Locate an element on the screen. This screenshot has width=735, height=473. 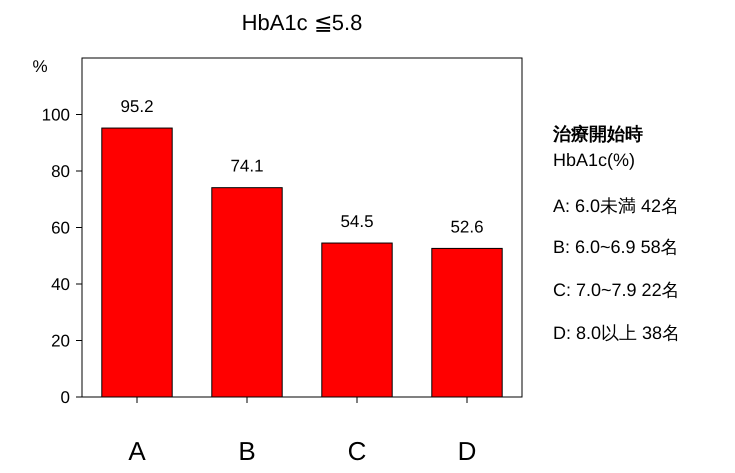
x-tick-label: B is located at coordinates (247, 451).